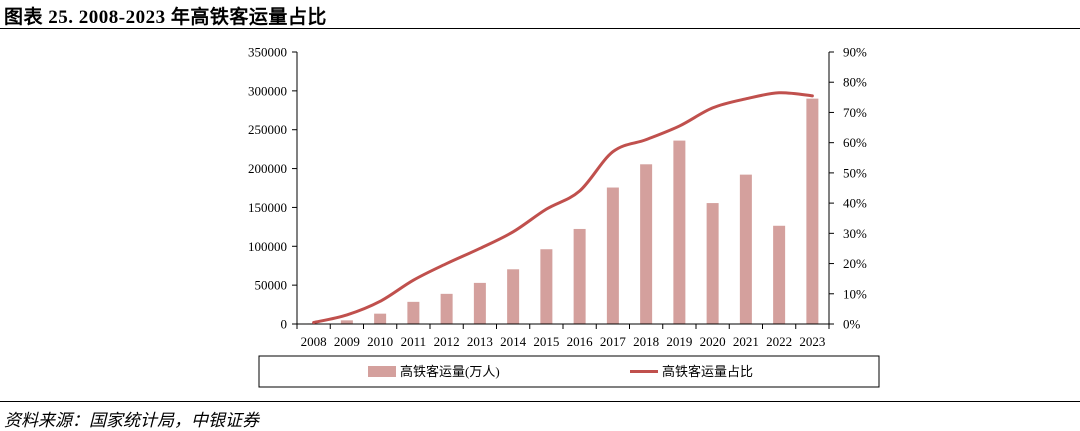  What do you see at coordinates (447, 341) in the screenshot?
I see `x-tick-label: 2012` at bounding box center [447, 341].